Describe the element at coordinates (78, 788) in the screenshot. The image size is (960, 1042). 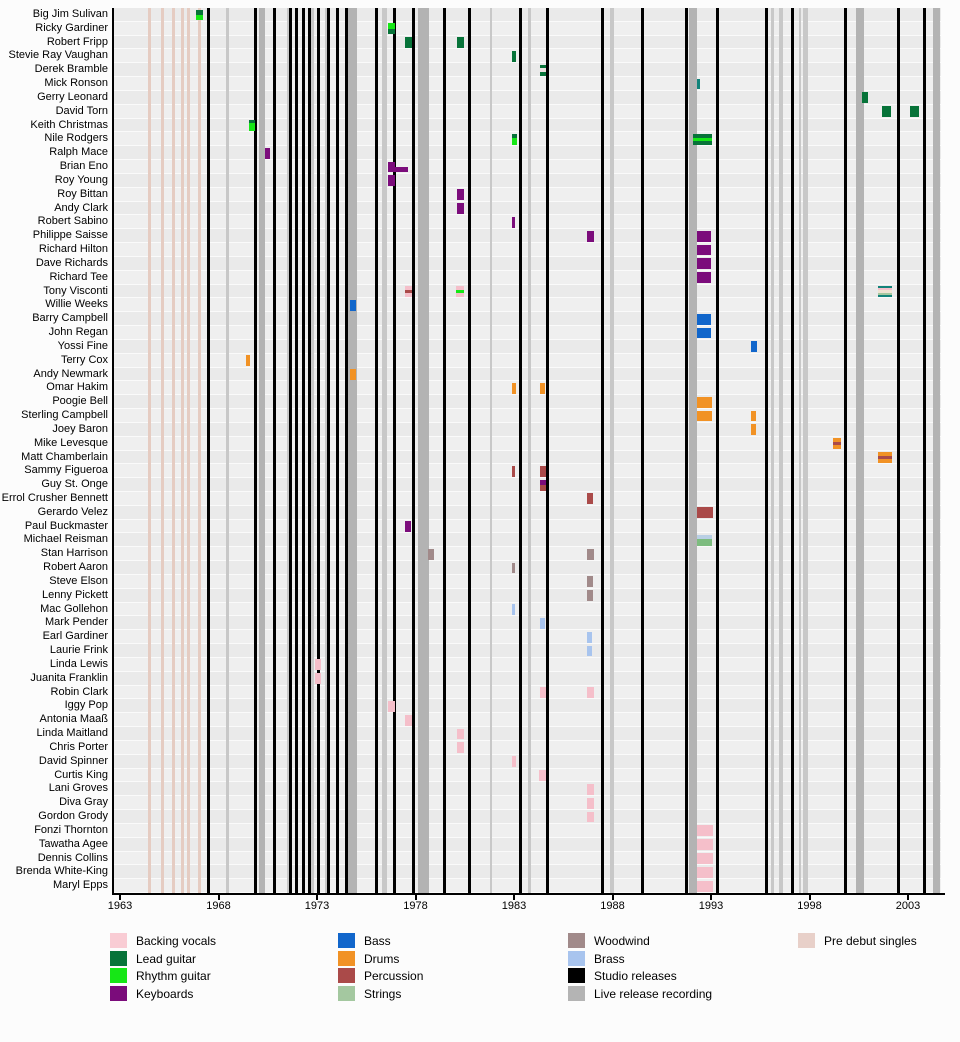
I see `musician-label: Lani Groves` at that location.